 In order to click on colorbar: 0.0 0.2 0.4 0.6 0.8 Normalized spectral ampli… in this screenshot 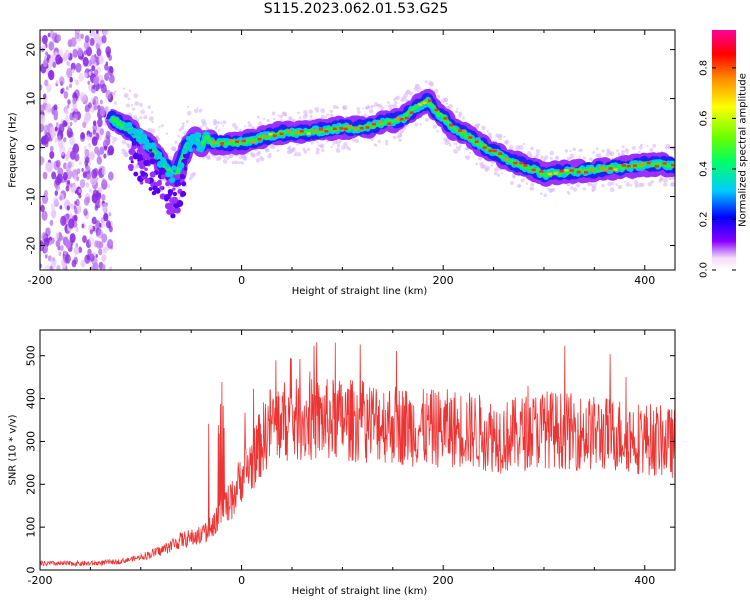, I will do `click(724, 154)`.